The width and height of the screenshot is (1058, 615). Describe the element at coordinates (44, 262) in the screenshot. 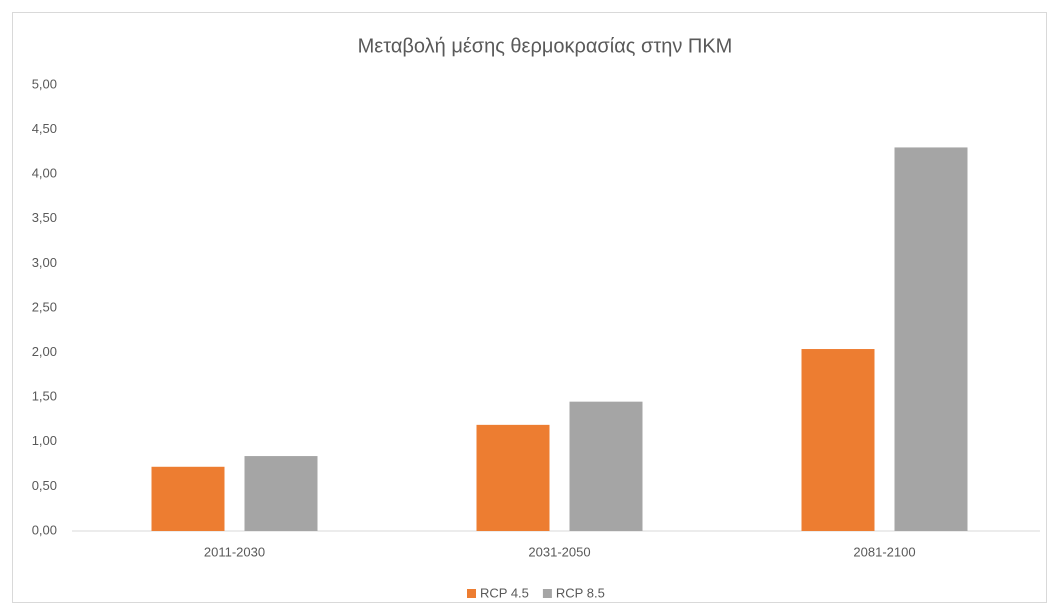

I see `y-tick-label: 3,00` at that location.